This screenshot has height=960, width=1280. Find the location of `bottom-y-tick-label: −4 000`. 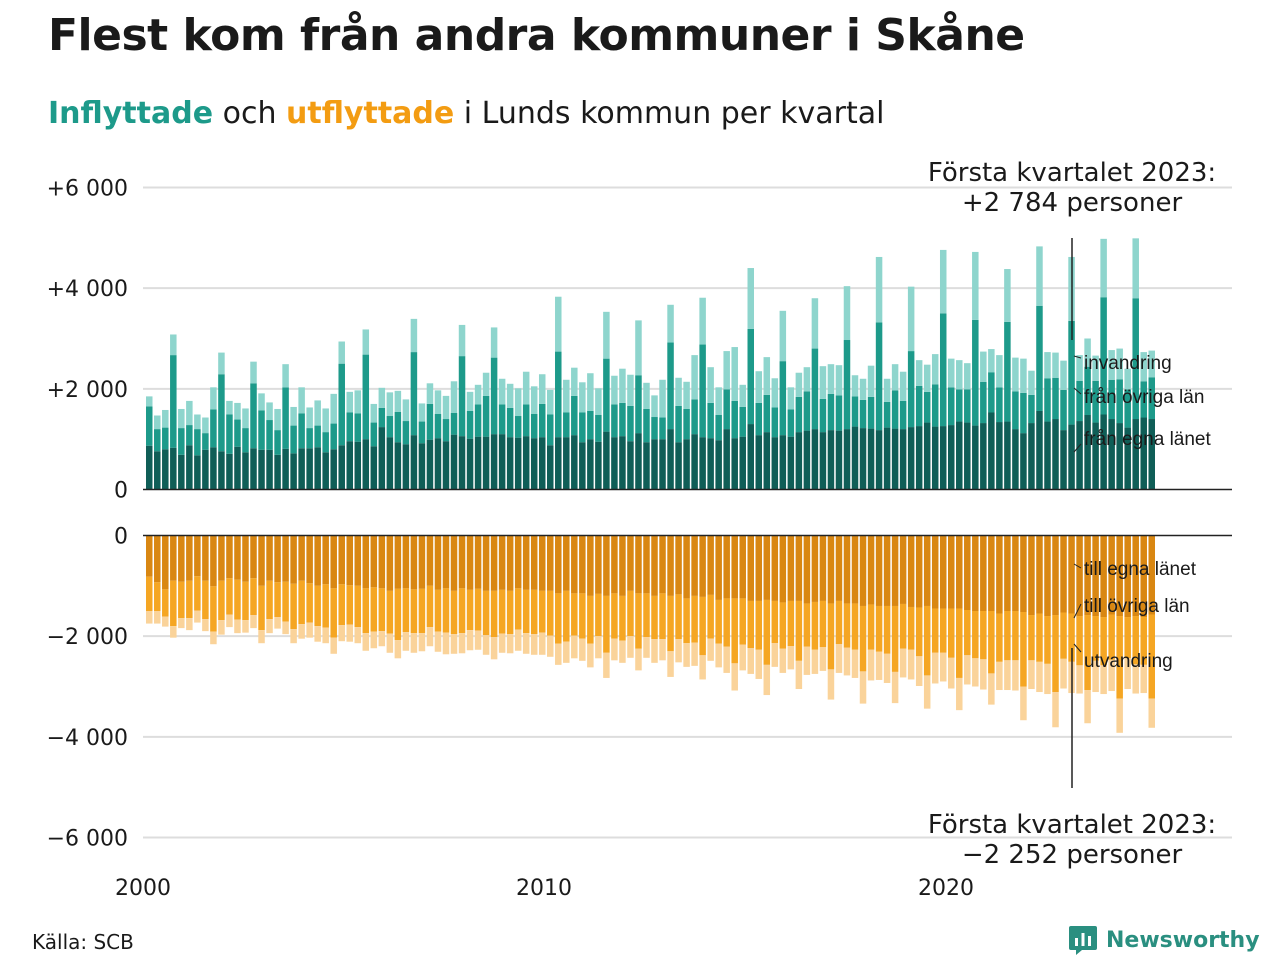

bottom-y-tick-label: −4 000 is located at coordinates (87, 738).